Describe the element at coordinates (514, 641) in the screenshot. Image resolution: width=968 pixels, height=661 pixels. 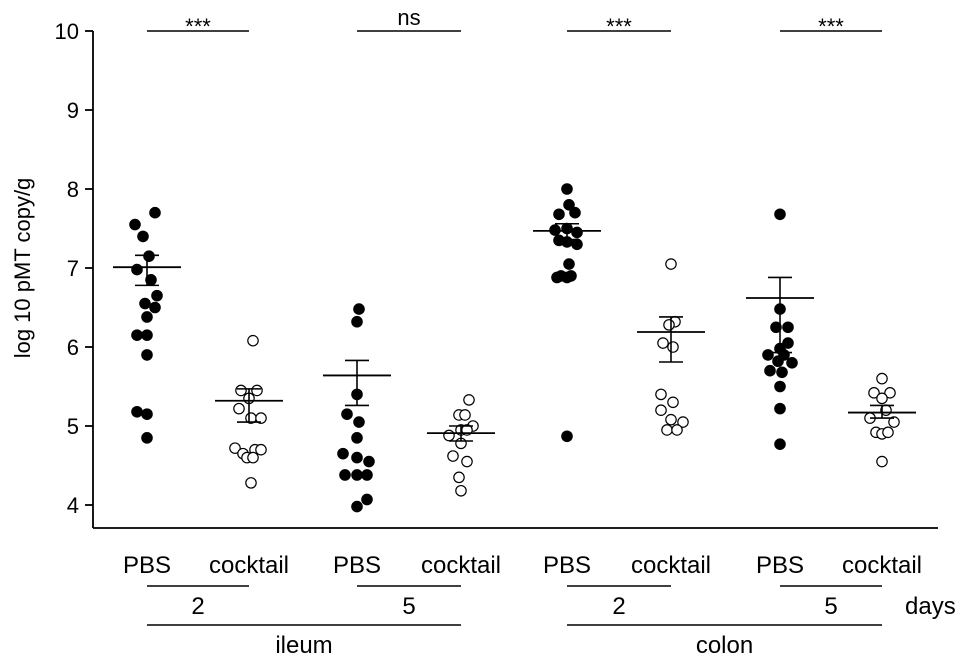
I see `tissue-group-labels: ileum colon` at that location.